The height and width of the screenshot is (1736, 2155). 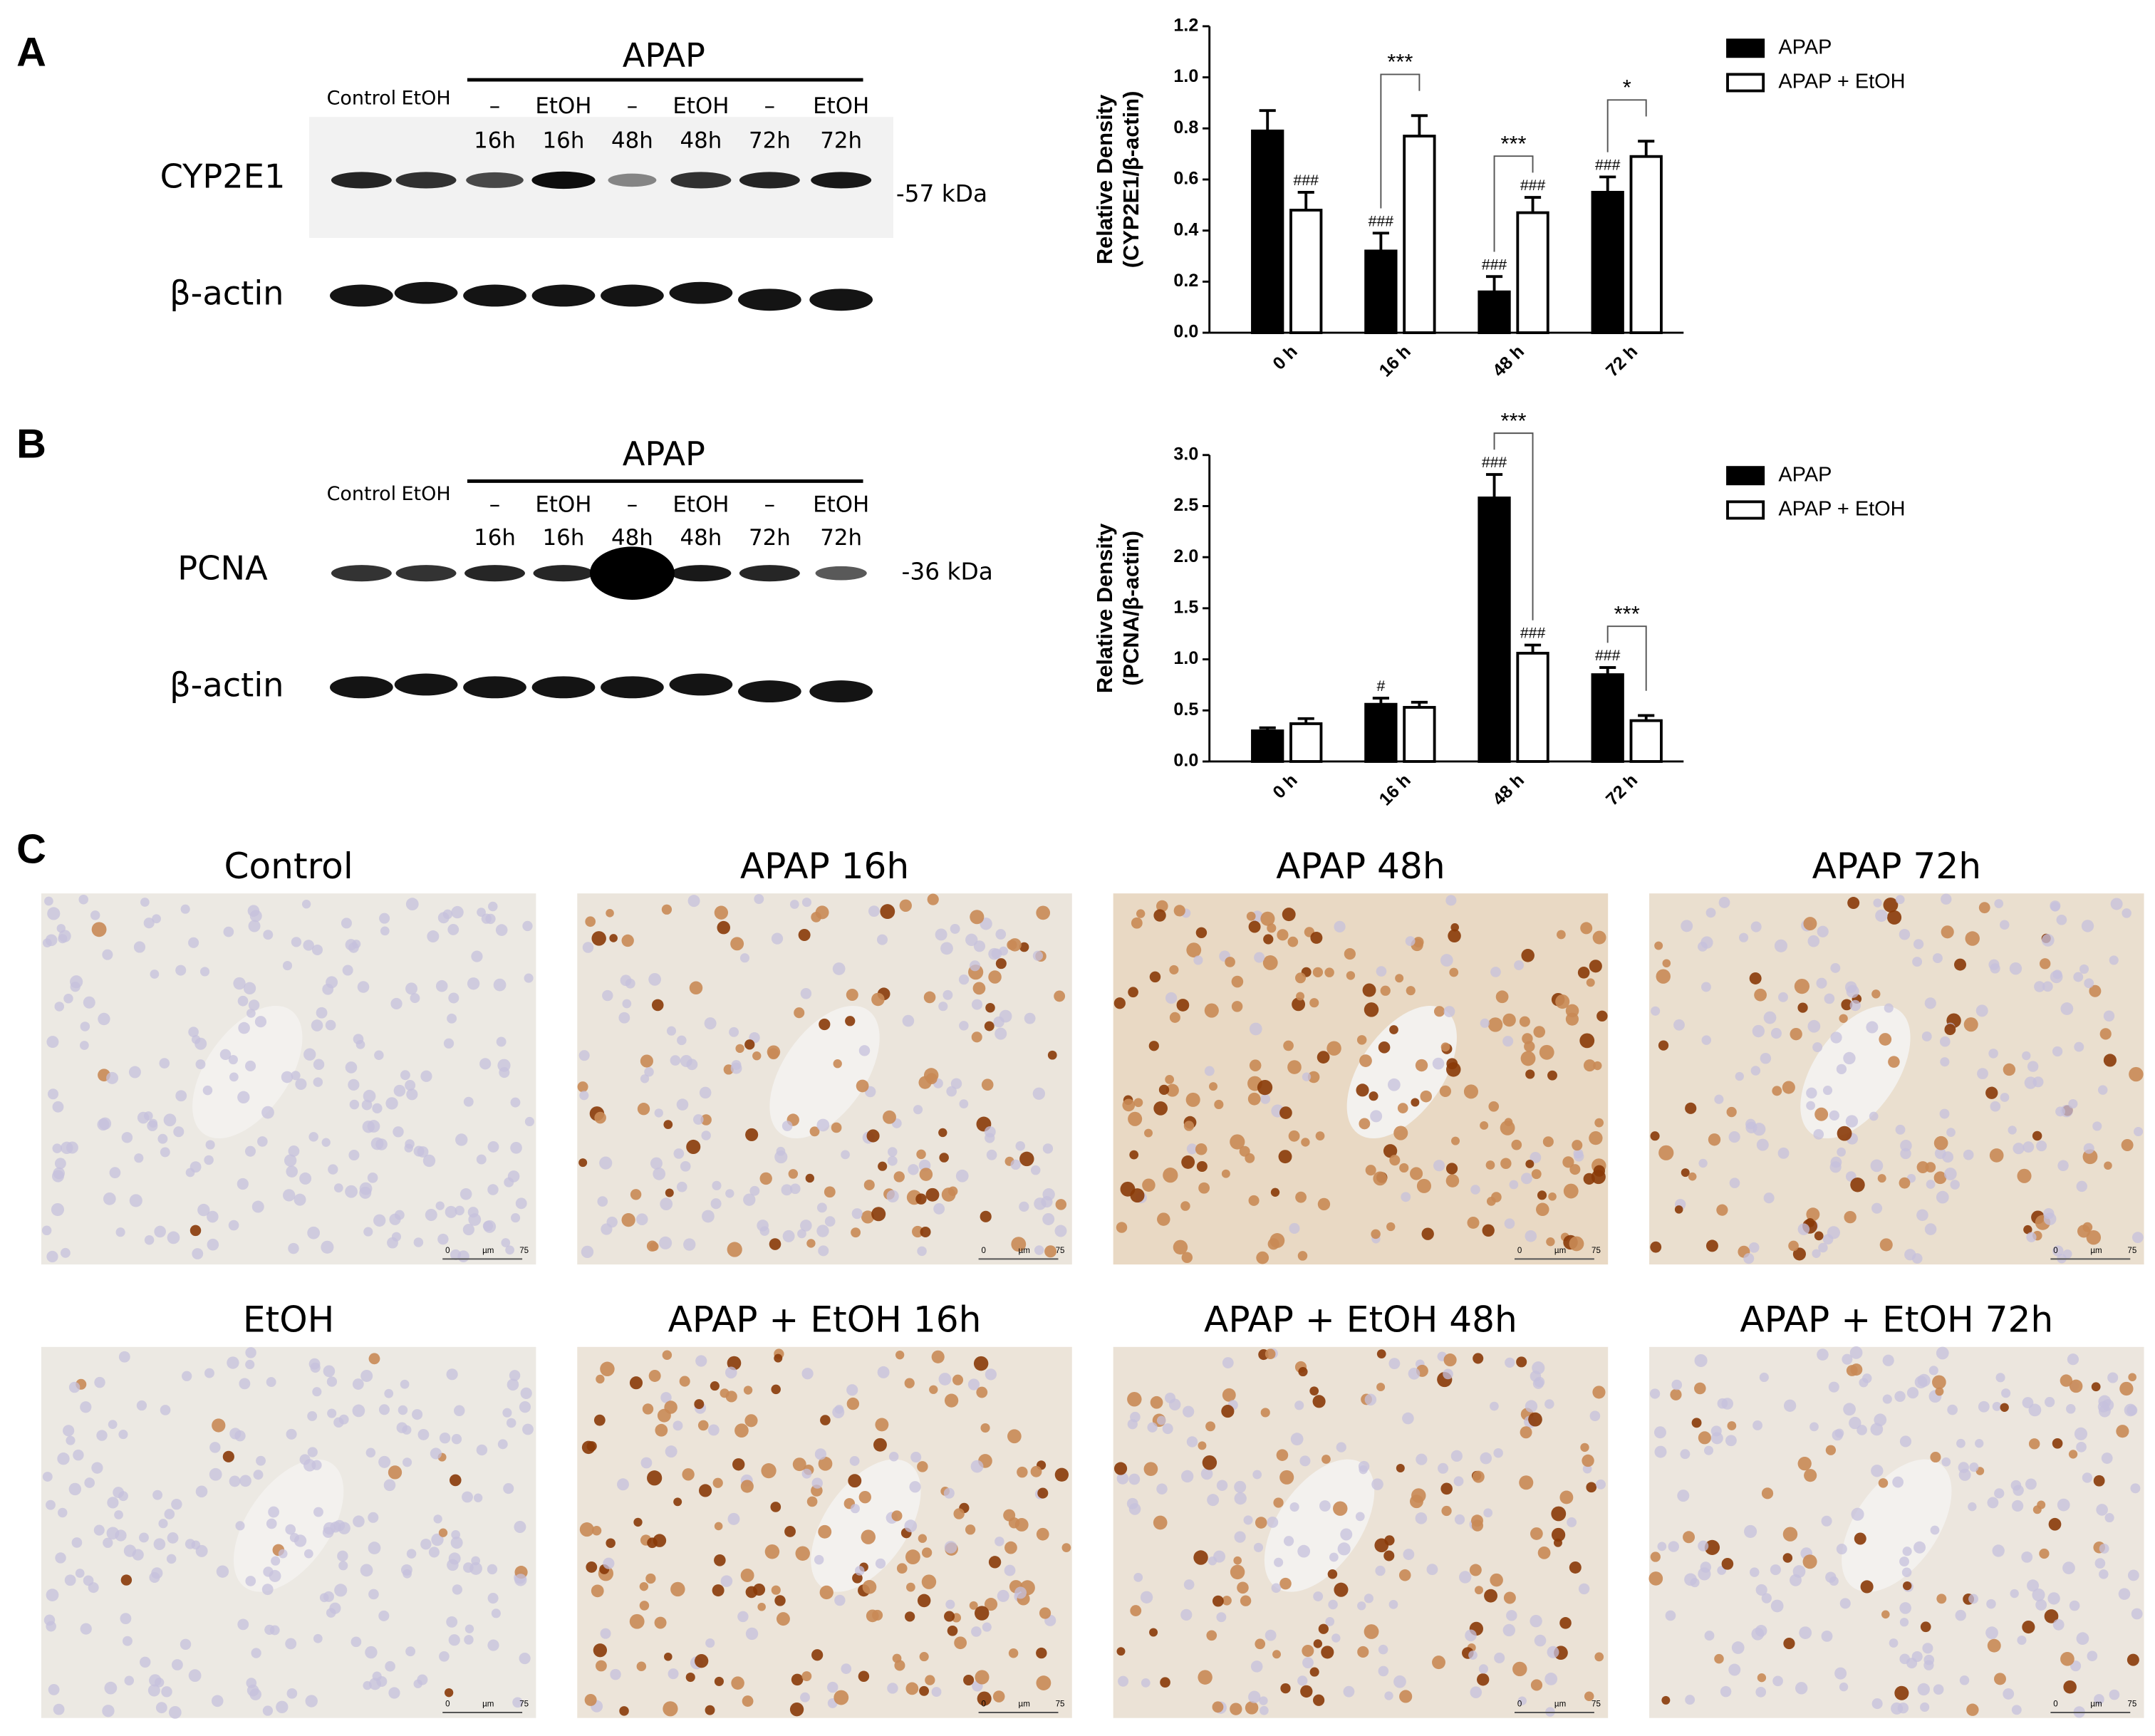 I want to click on y-tick-label: 0.8, so click(x=1185, y=128).